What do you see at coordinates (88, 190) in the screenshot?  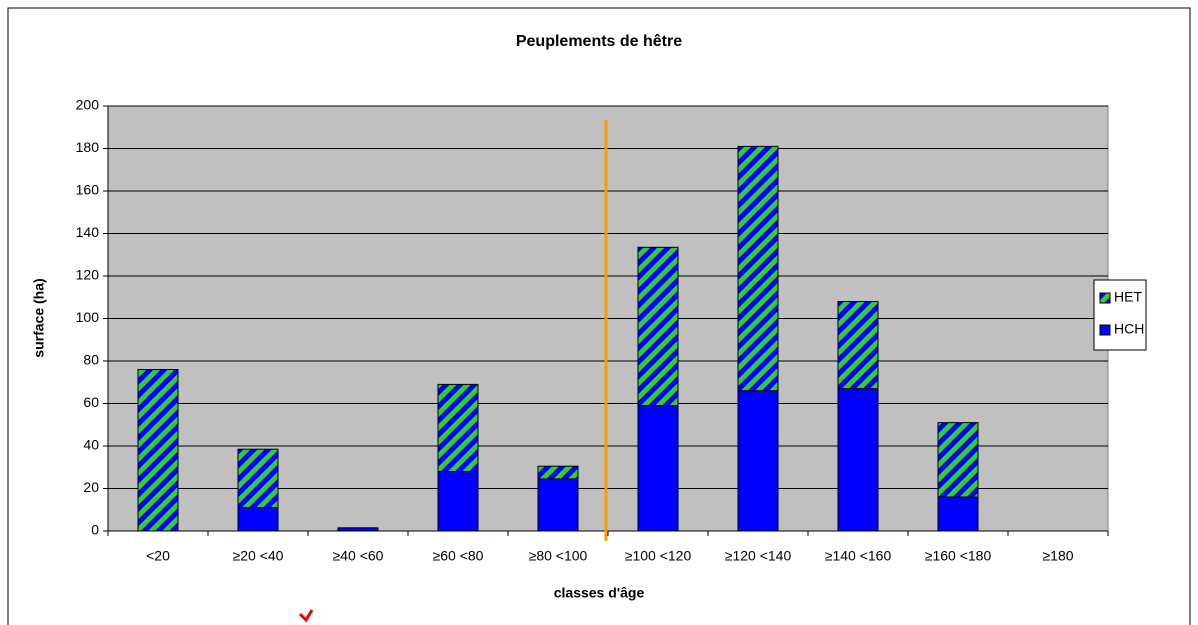 I see `y-tick-label: 160` at bounding box center [88, 190].